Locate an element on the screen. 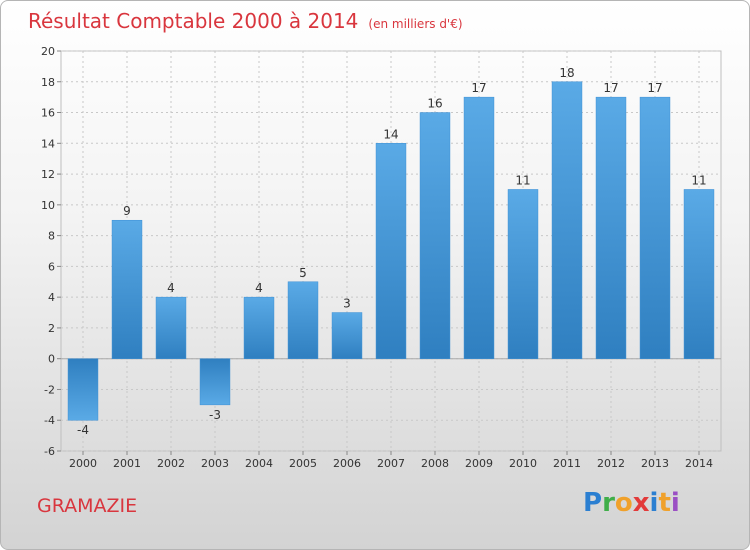 This screenshot has height=550, width=750. x-tick-label: 2000 is located at coordinates (83, 463).